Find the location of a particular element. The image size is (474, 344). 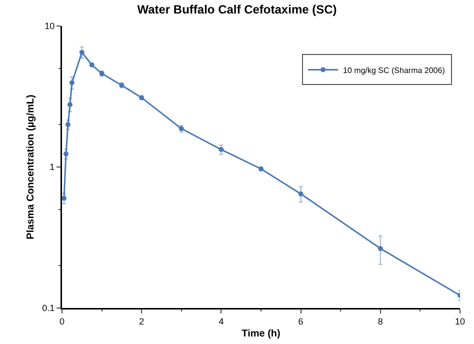

x-axis-title: Time (h) is located at coordinates (261, 334).